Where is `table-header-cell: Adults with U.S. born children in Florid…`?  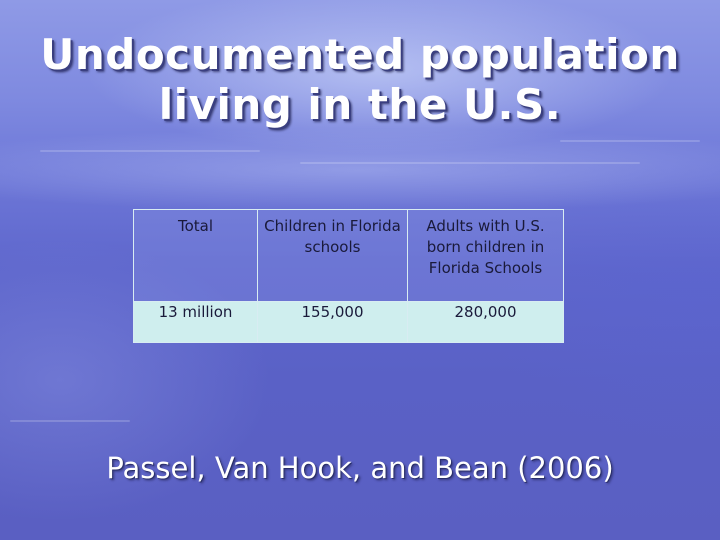
table-header-cell: Adults with U.S. born children in Florid… is located at coordinates (485, 255).